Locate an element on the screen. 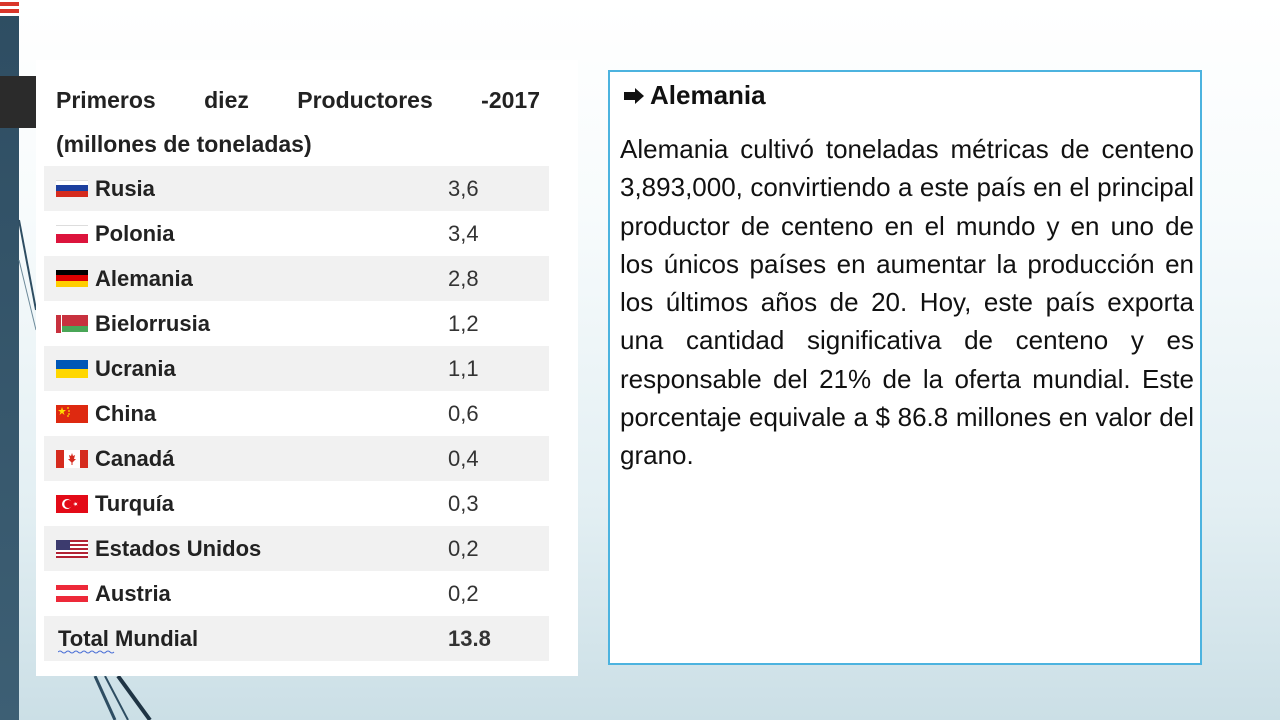 This screenshot has height=720, width=1280. table-row: Austria 0,2 is located at coordinates (296, 593).